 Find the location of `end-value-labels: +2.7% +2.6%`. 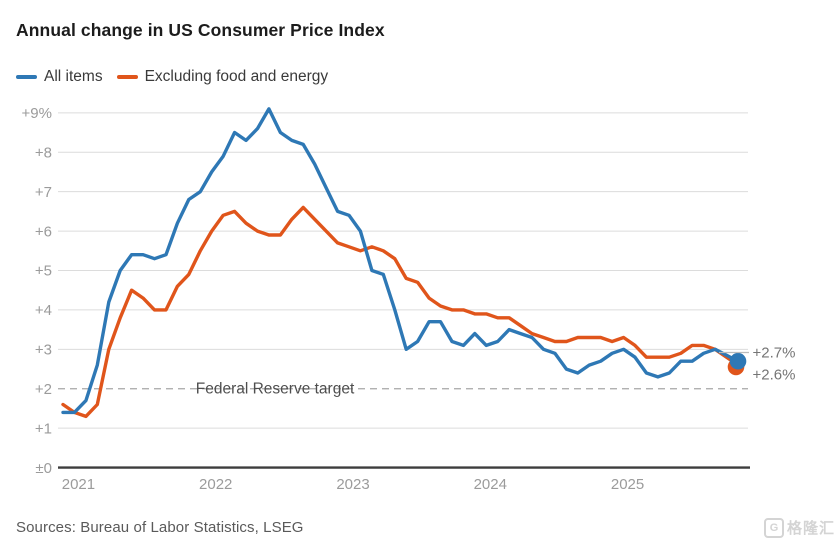

end-value-labels: +2.7% +2.6% is located at coordinates (757, 364).